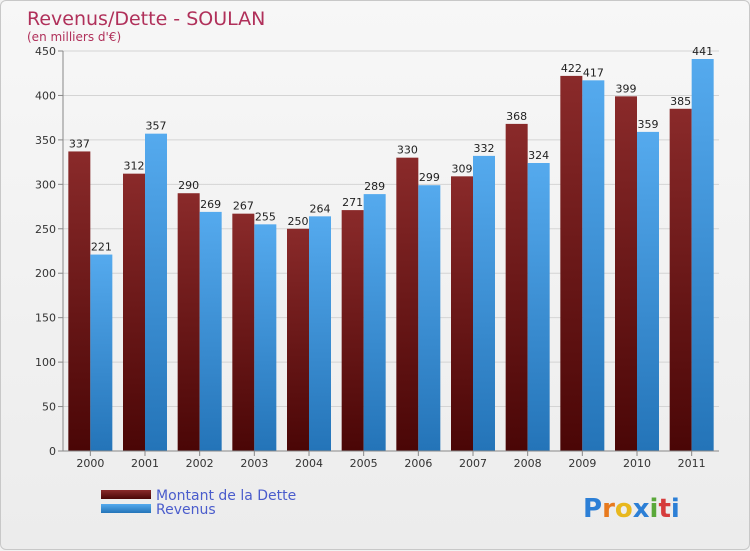  What do you see at coordinates (407, 150) in the screenshot?
I see `value-label-debt: 330` at bounding box center [407, 150].